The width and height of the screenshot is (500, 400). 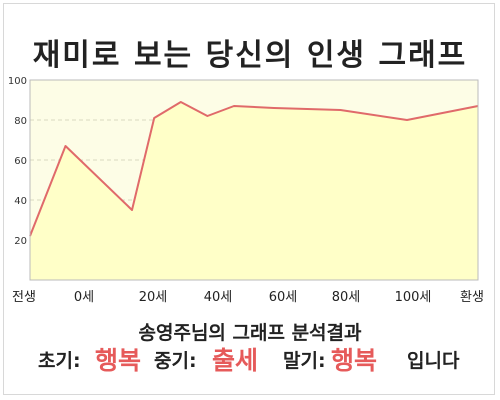 What do you see at coordinates (433, 361) in the screenshot?
I see `ending-text: 입니다` at bounding box center [433, 361].